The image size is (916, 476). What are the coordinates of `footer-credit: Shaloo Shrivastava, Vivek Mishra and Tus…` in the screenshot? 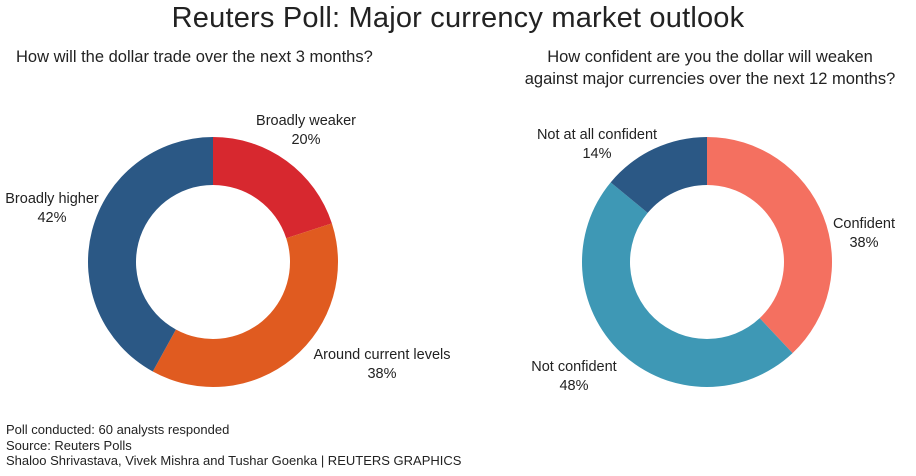 It's located at (234, 460).